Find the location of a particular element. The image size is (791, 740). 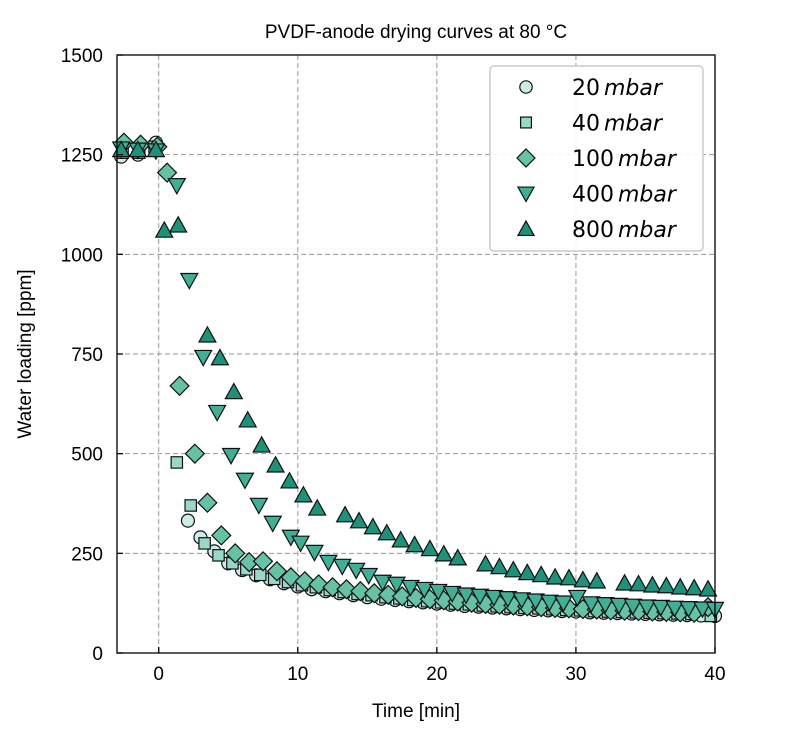

y-tick-label: 1250 is located at coordinates (82, 156).